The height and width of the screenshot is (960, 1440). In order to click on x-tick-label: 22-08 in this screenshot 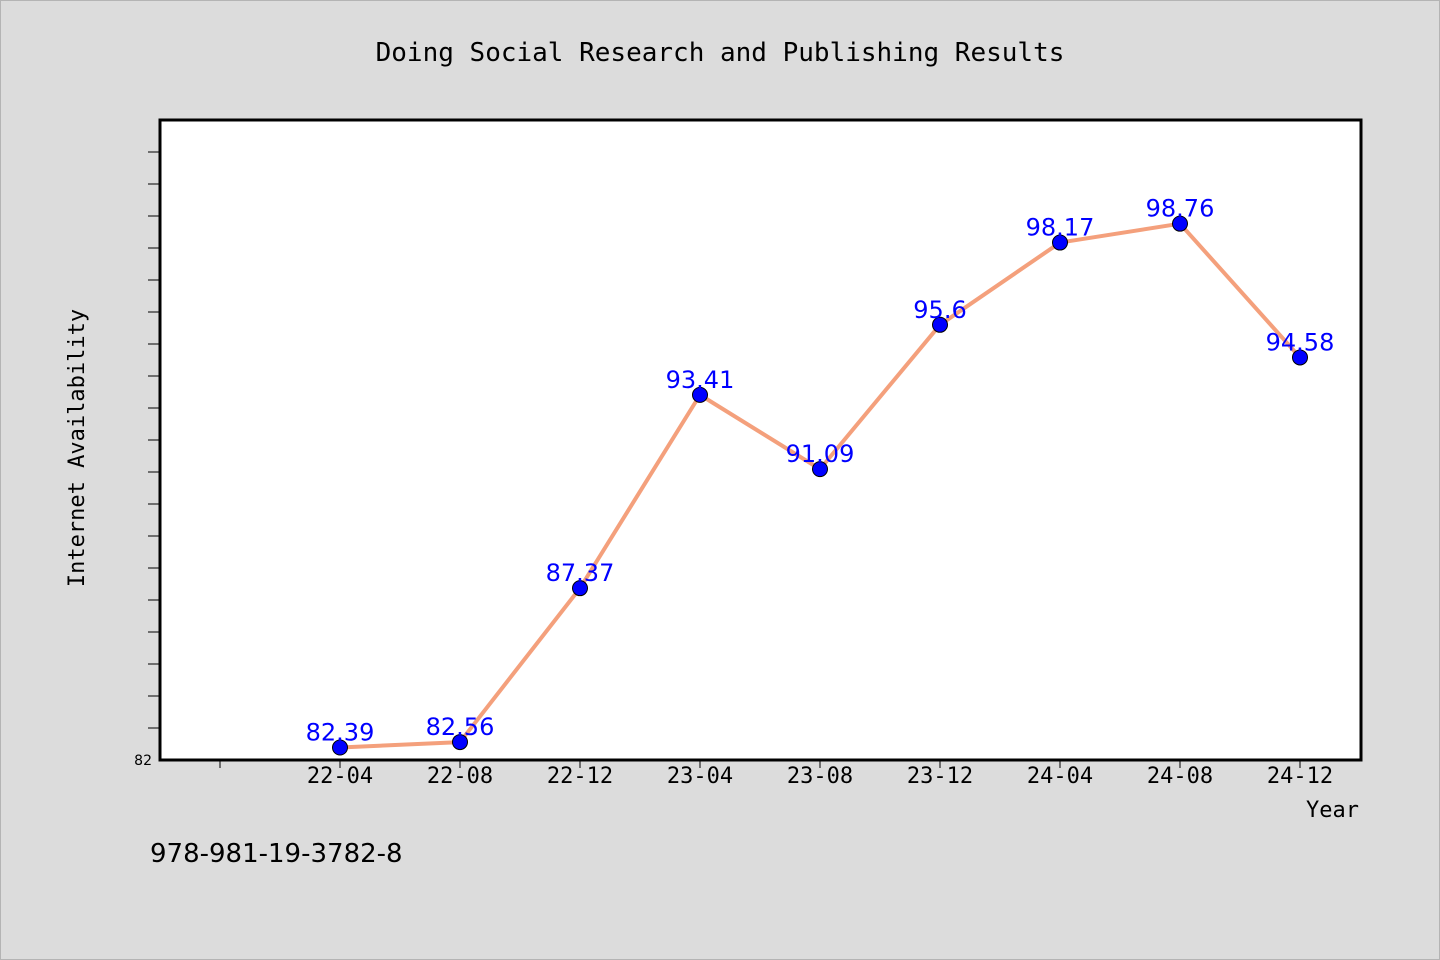, I will do `click(460, 776)`.